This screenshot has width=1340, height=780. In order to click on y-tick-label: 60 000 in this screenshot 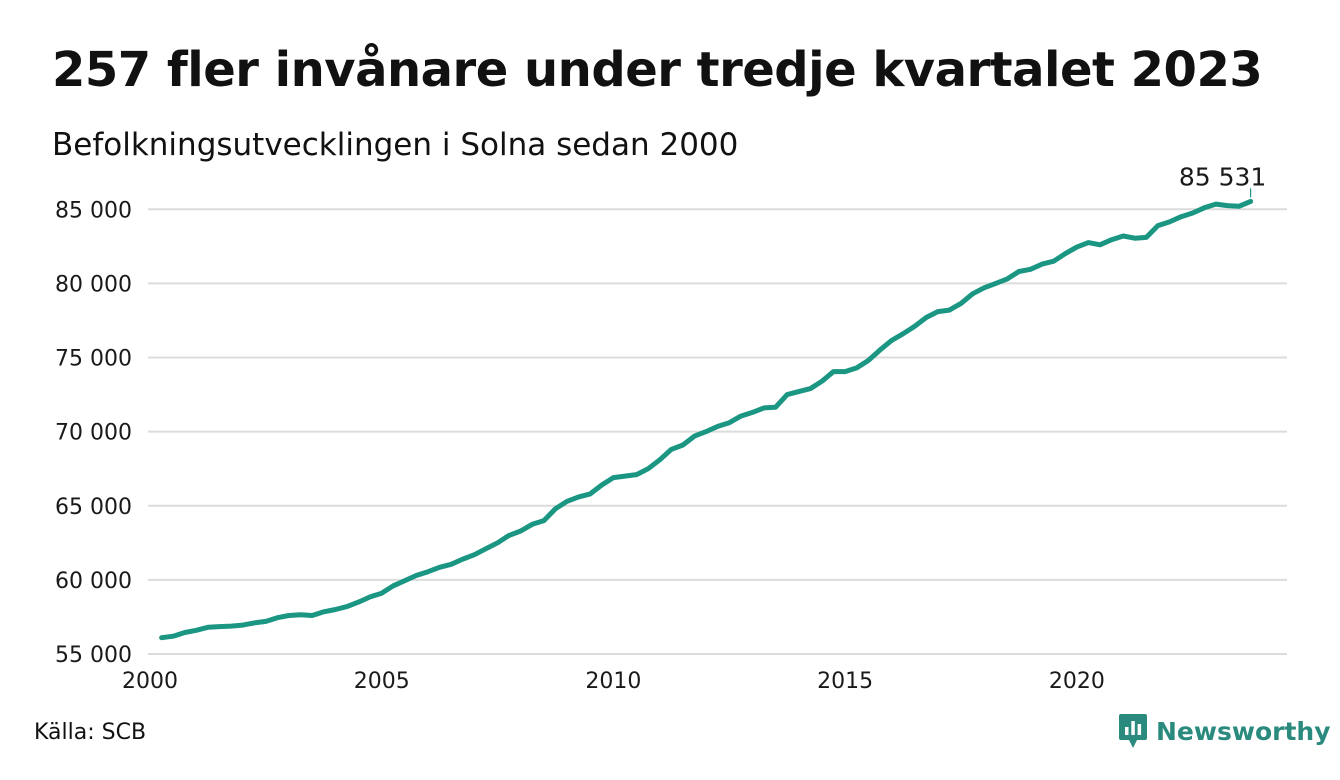, I will do `click(93, 581)`.